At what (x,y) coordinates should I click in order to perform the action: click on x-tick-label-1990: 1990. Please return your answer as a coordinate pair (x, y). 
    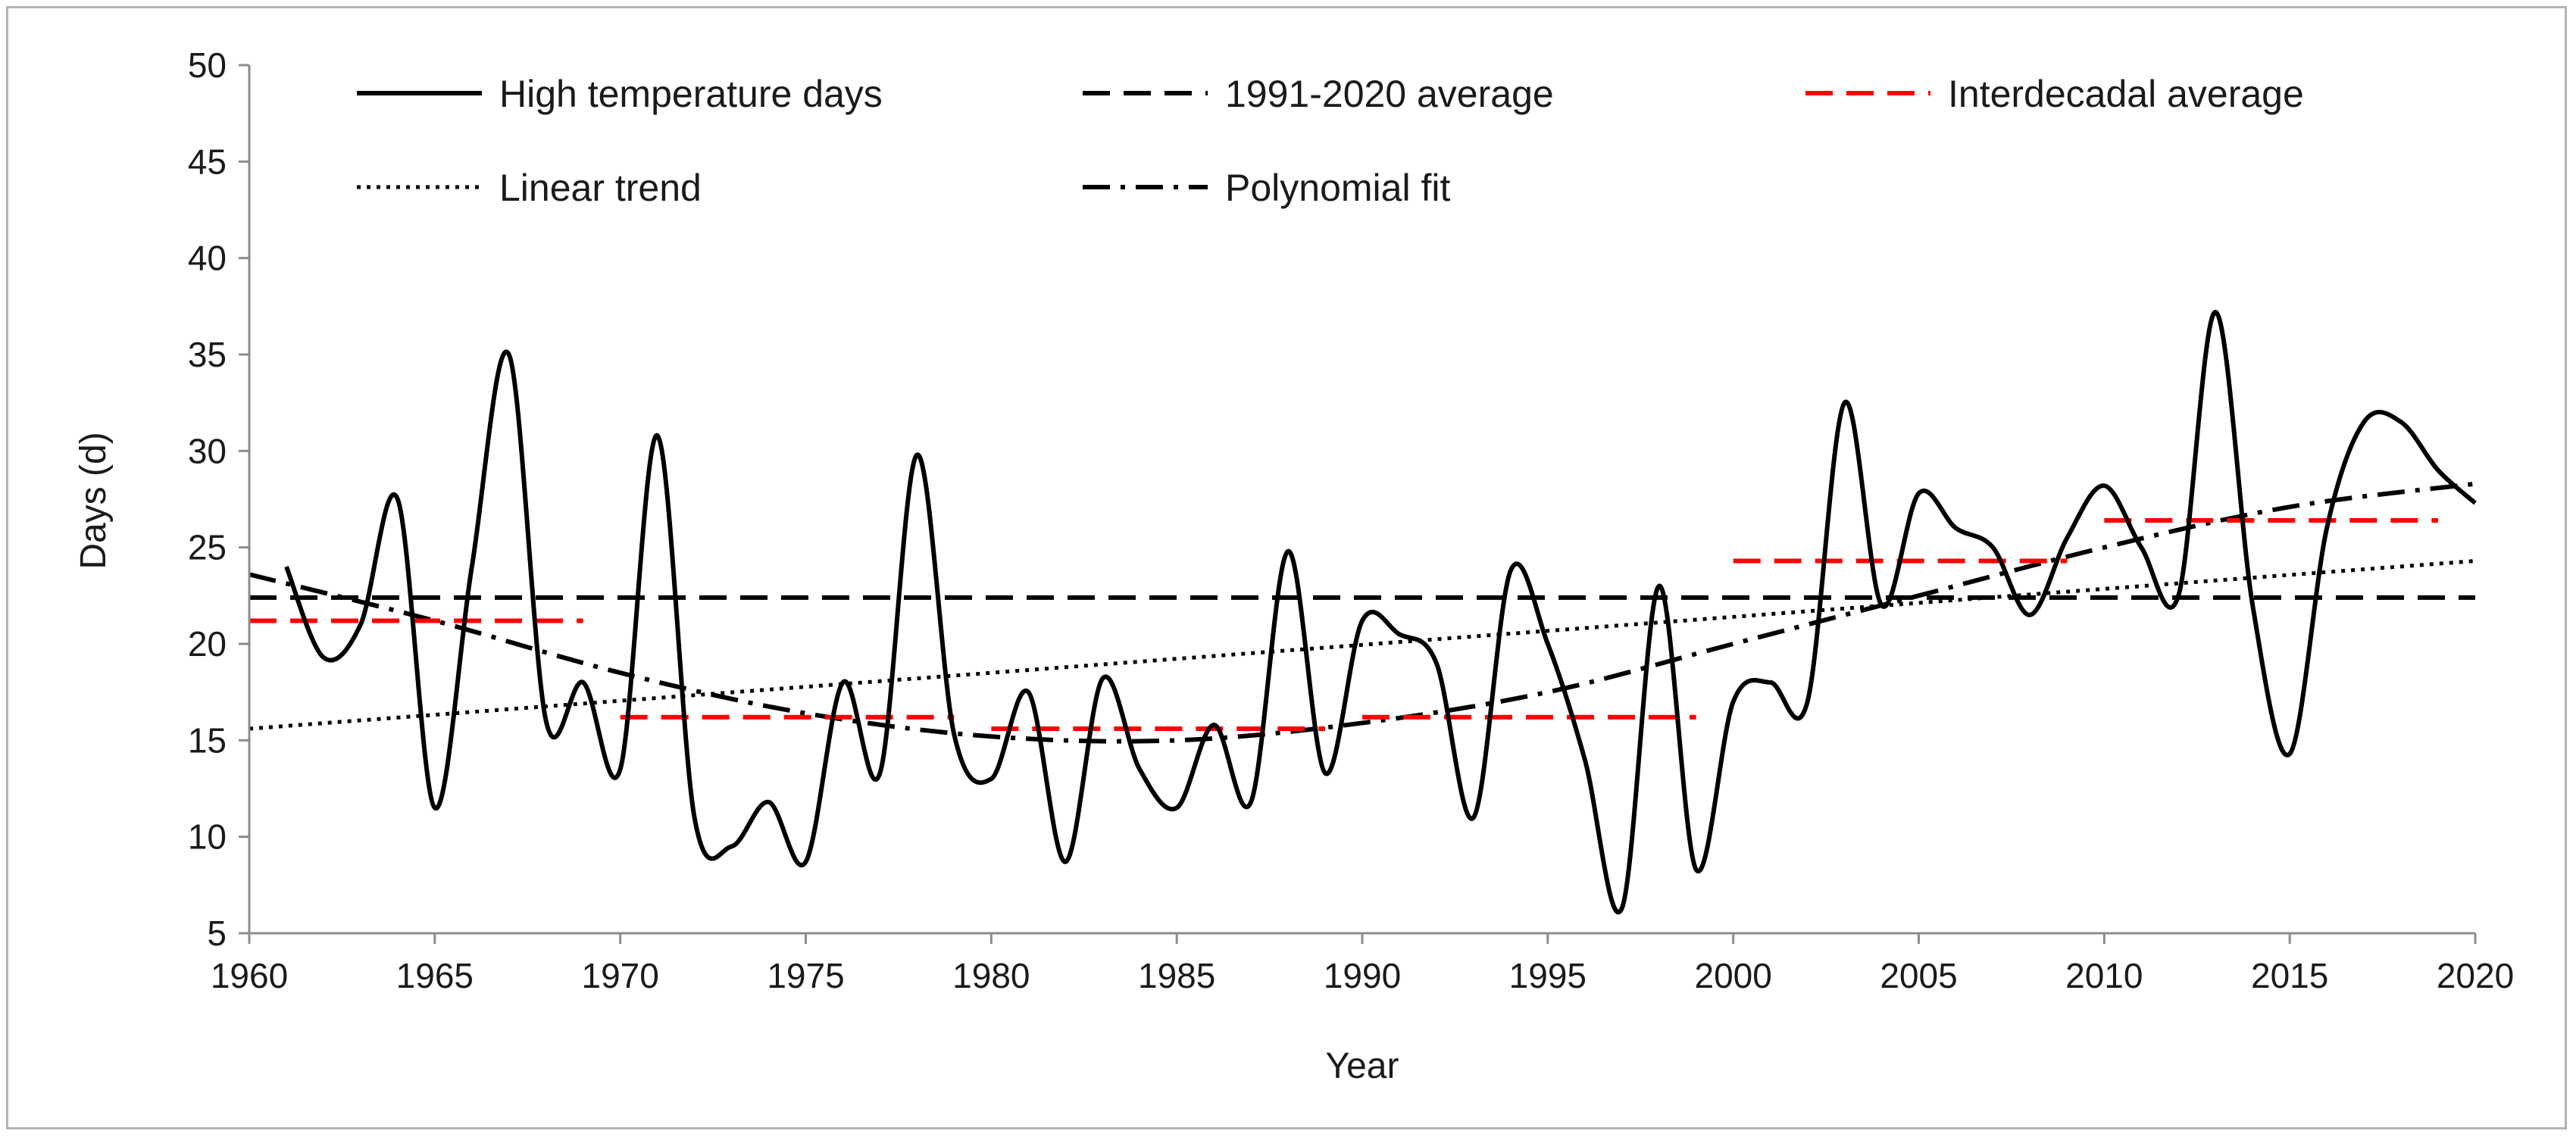
    Looking at the image, I should click on (1362, 975).